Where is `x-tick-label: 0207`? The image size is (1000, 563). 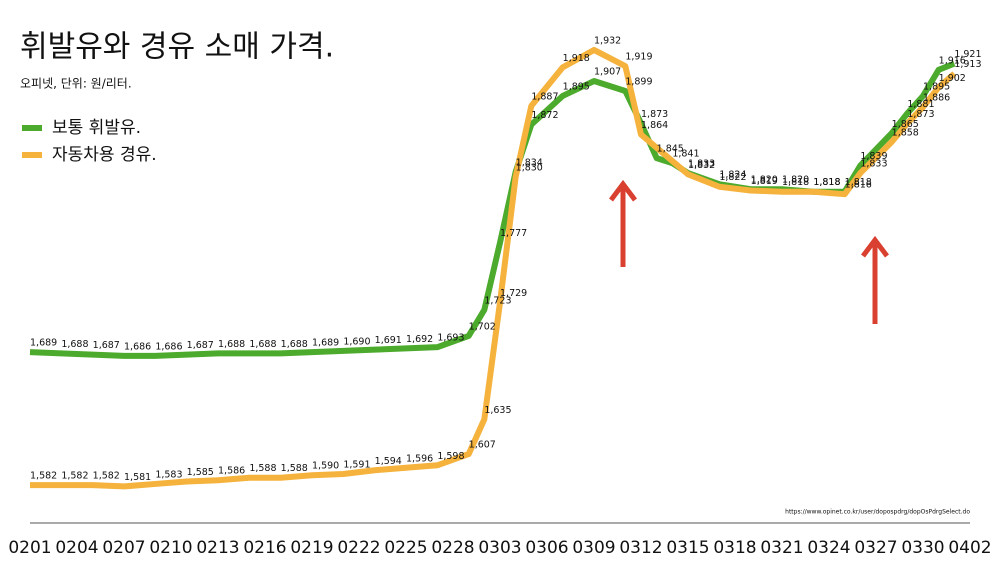 x-tick-label: 0207 is located at coordinates (123, 548).